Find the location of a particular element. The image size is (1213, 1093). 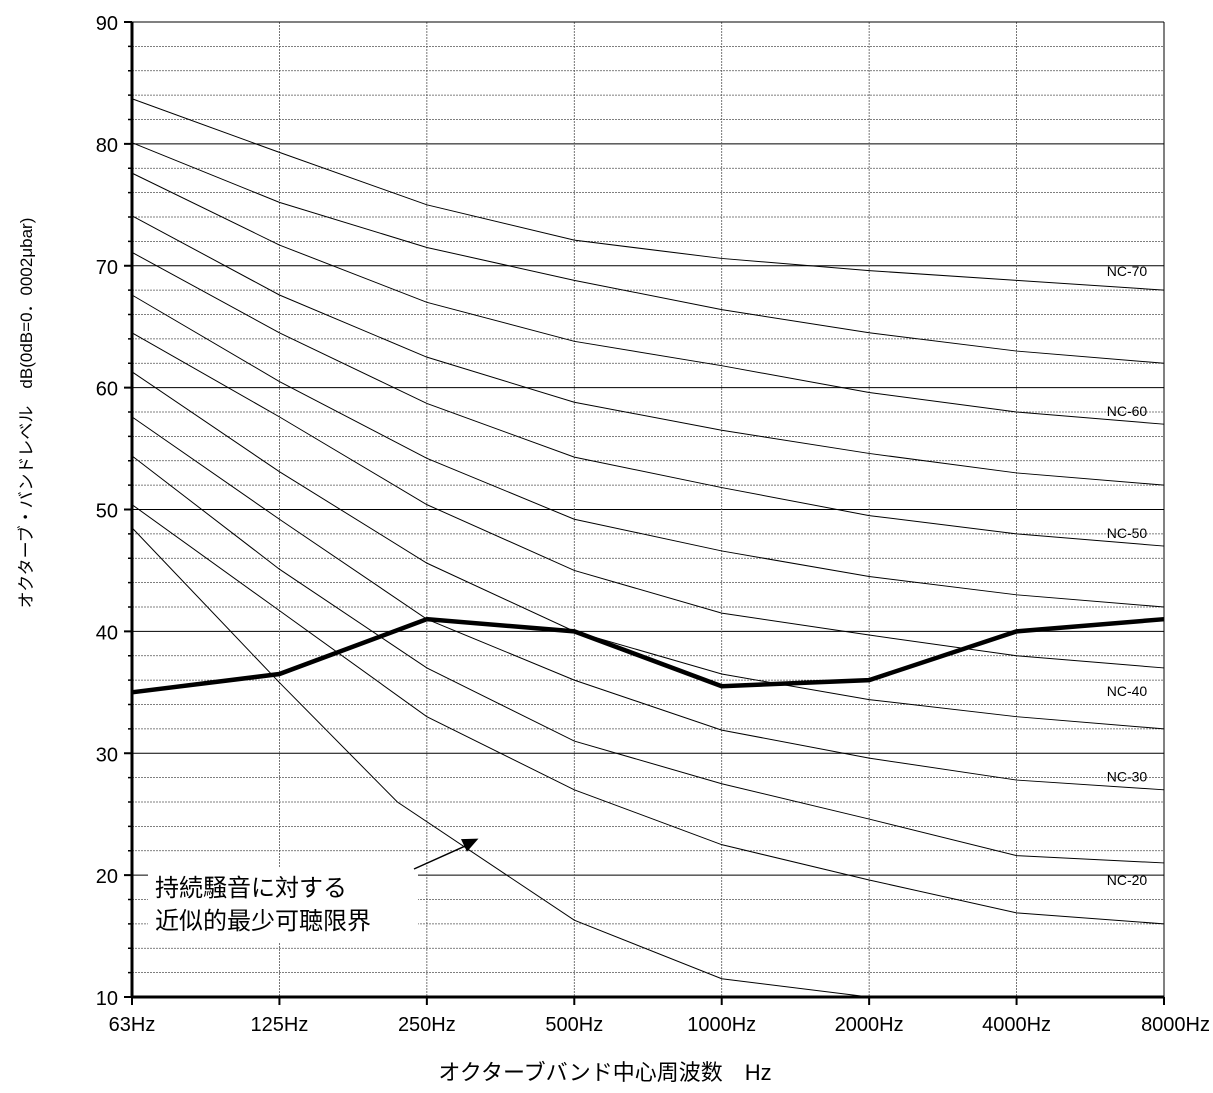

nc-label: NC-30 is located at coordinates (1127, 777).